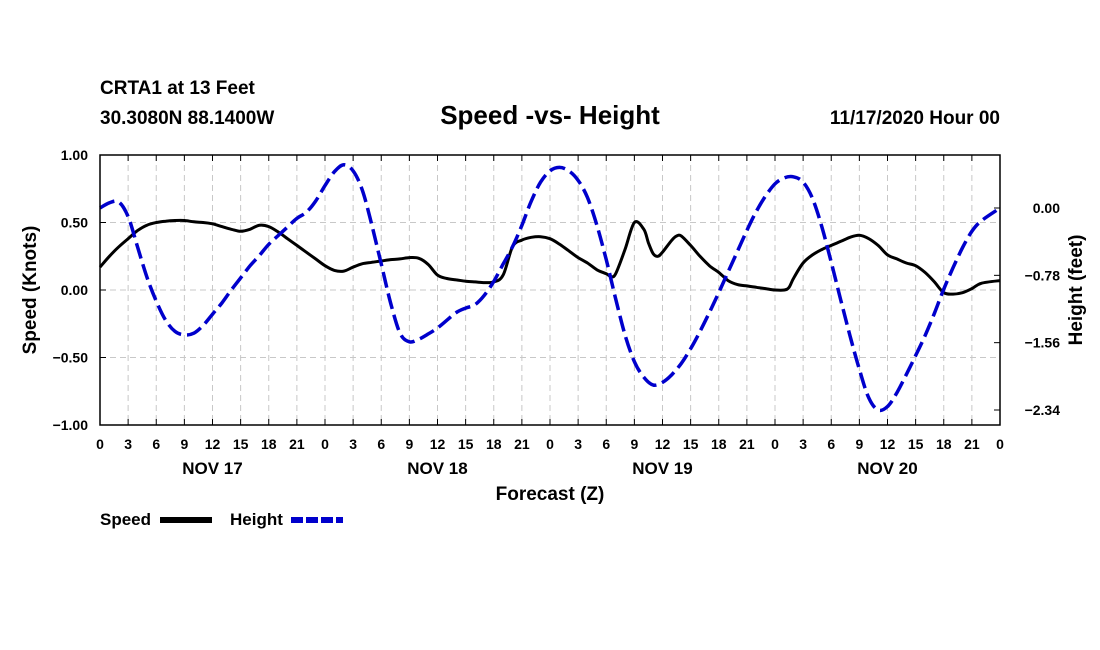  I want to click on y-axis-right-title: Height (feet), so click(1076, 290).